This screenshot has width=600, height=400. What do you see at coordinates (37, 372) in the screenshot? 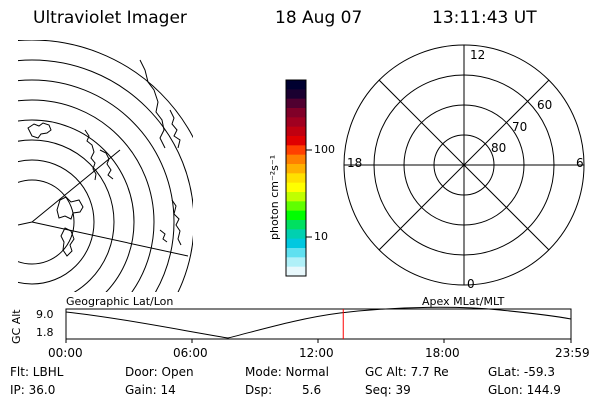
I see `status-flt: Flt: LBHL` at bounding box center [37, 372].